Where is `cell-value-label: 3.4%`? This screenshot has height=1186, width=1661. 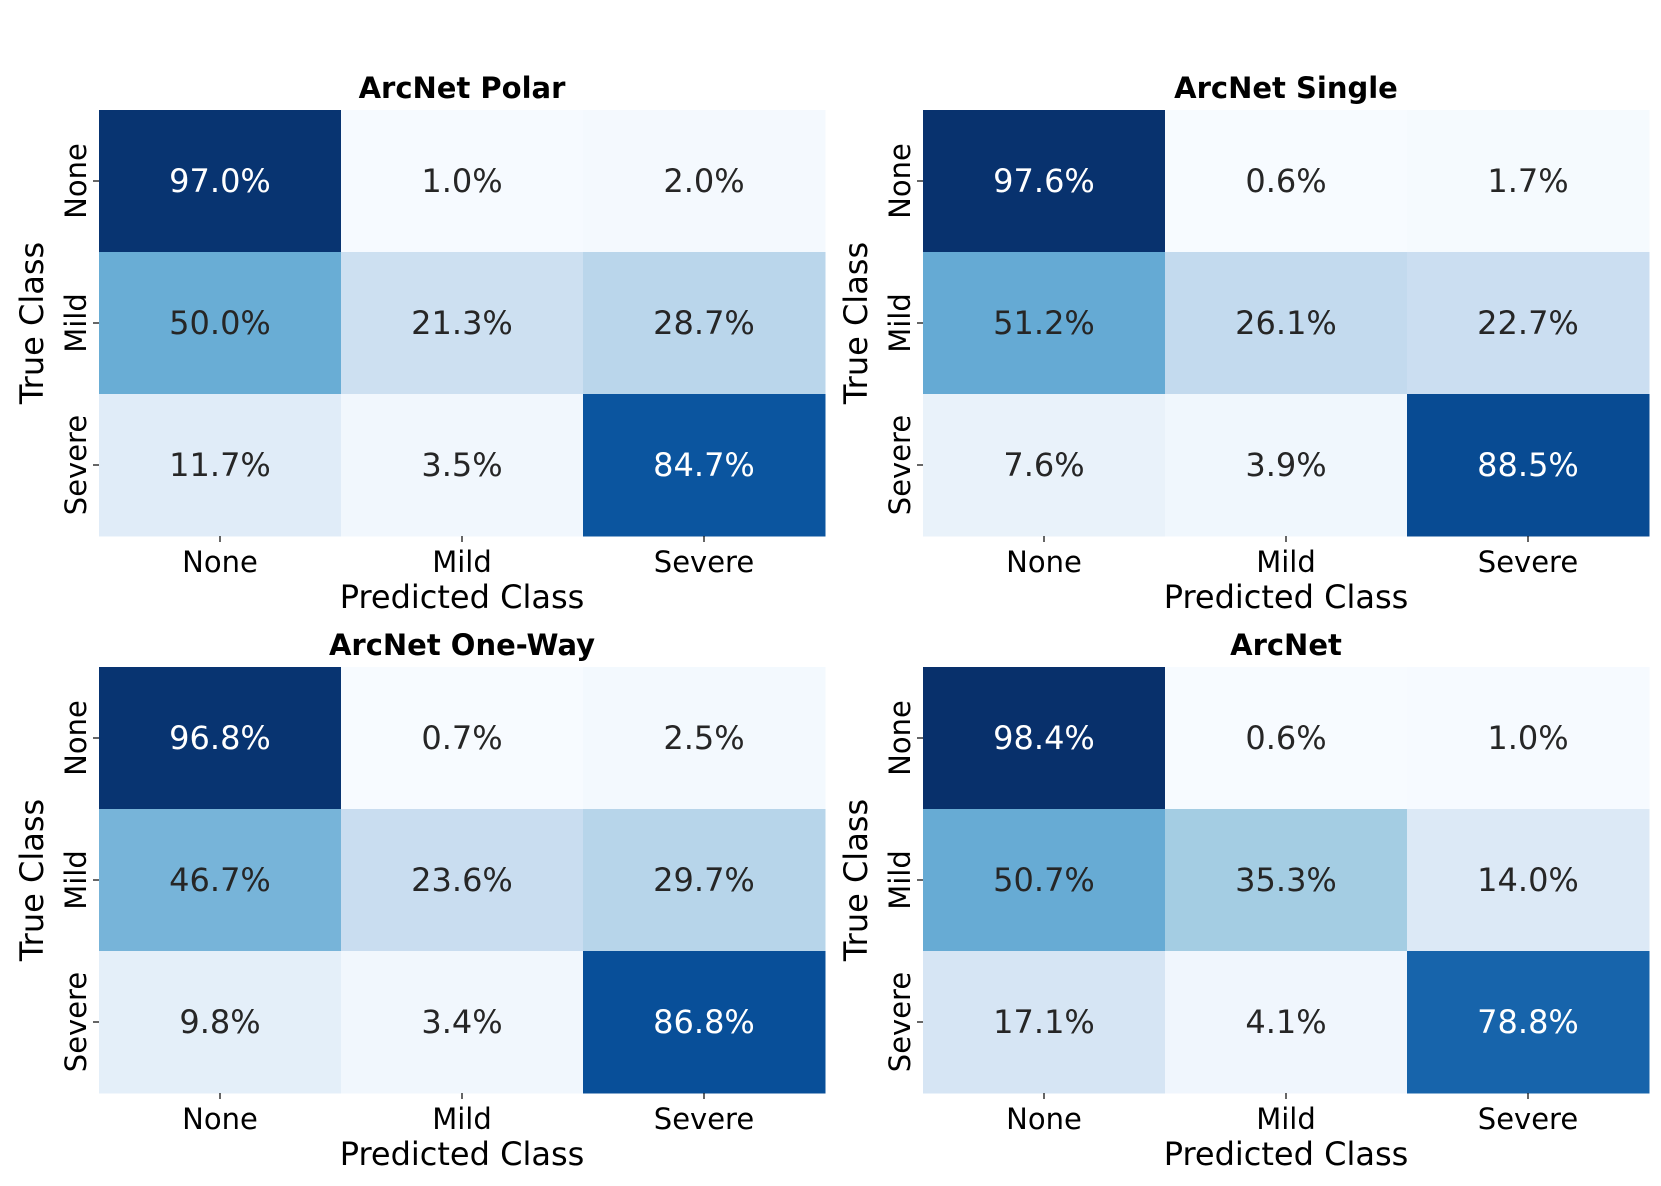
cell-value-label: 3.4% is located at coordinates (461, 1022).